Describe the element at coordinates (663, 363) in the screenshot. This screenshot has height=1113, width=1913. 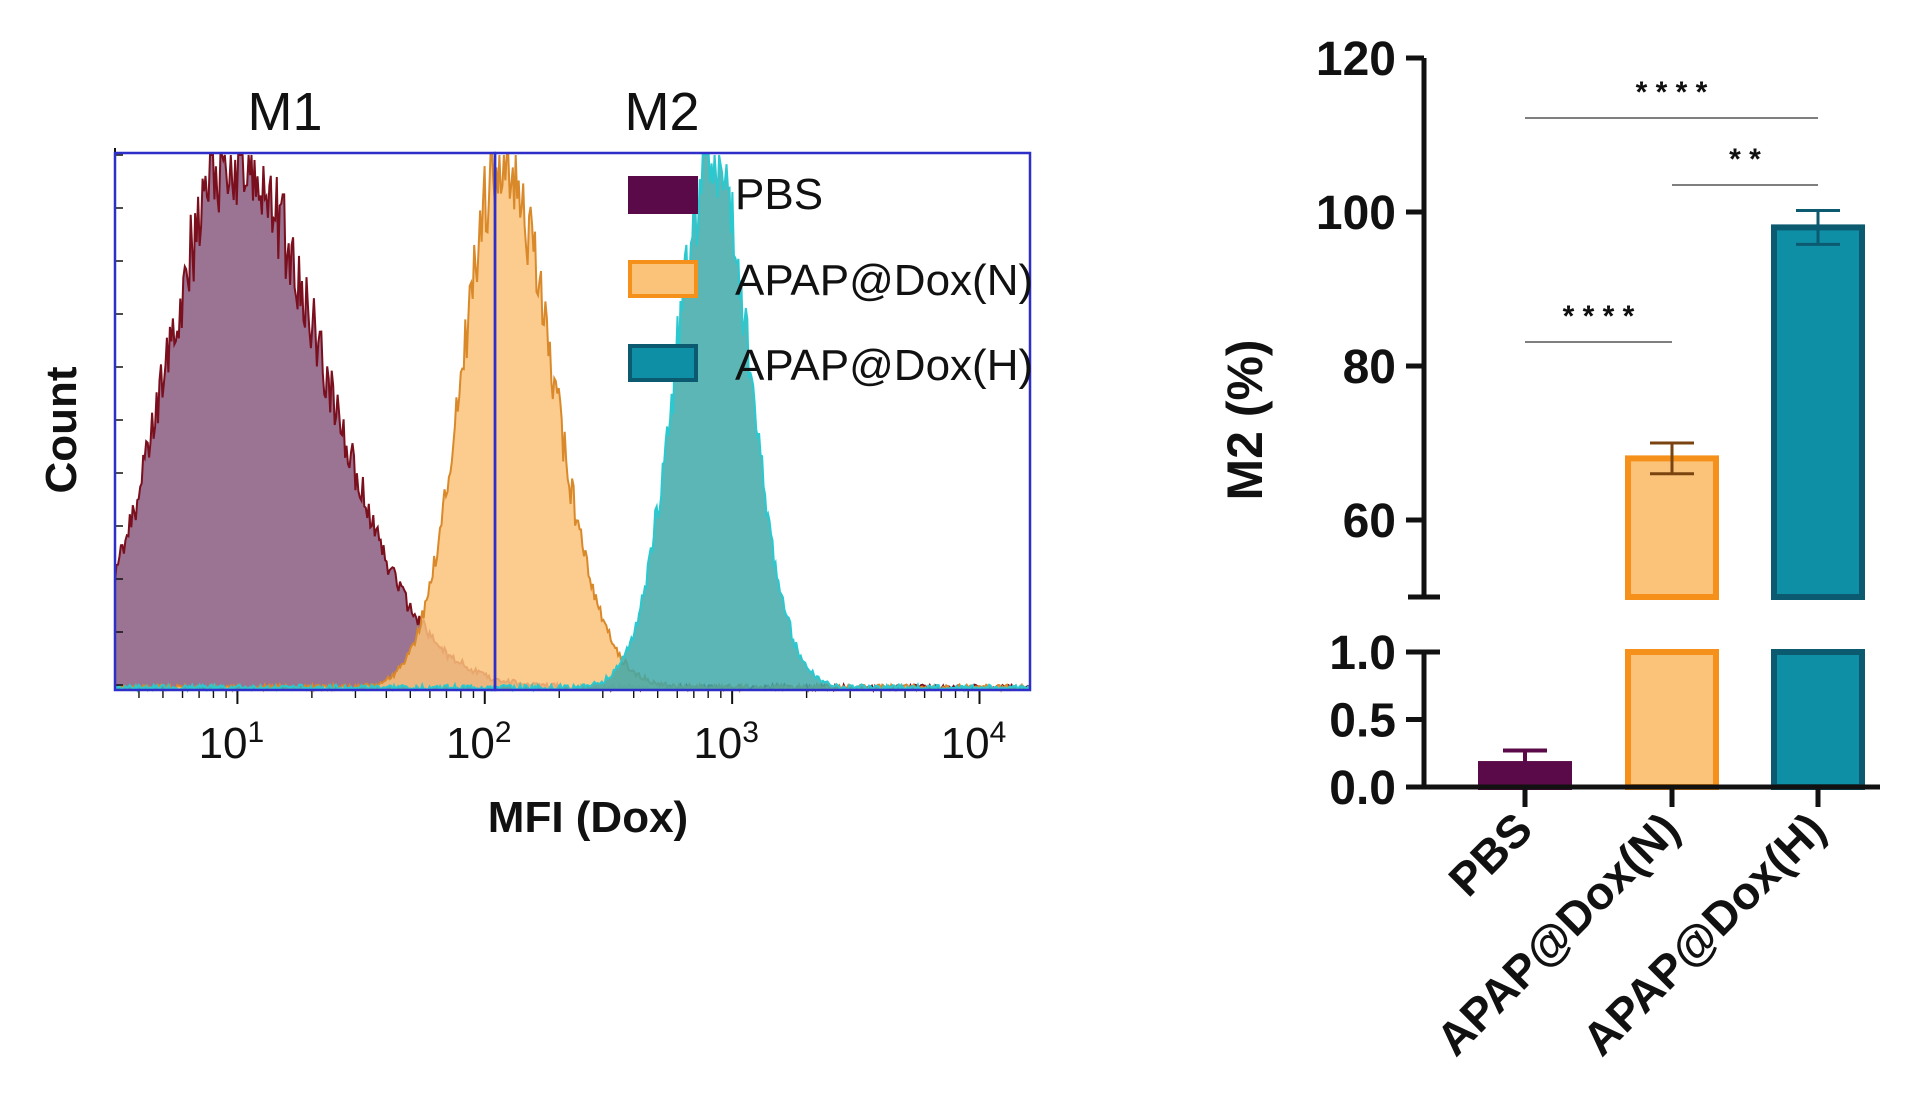
I see `legend-swatch-apap-h` at that location.